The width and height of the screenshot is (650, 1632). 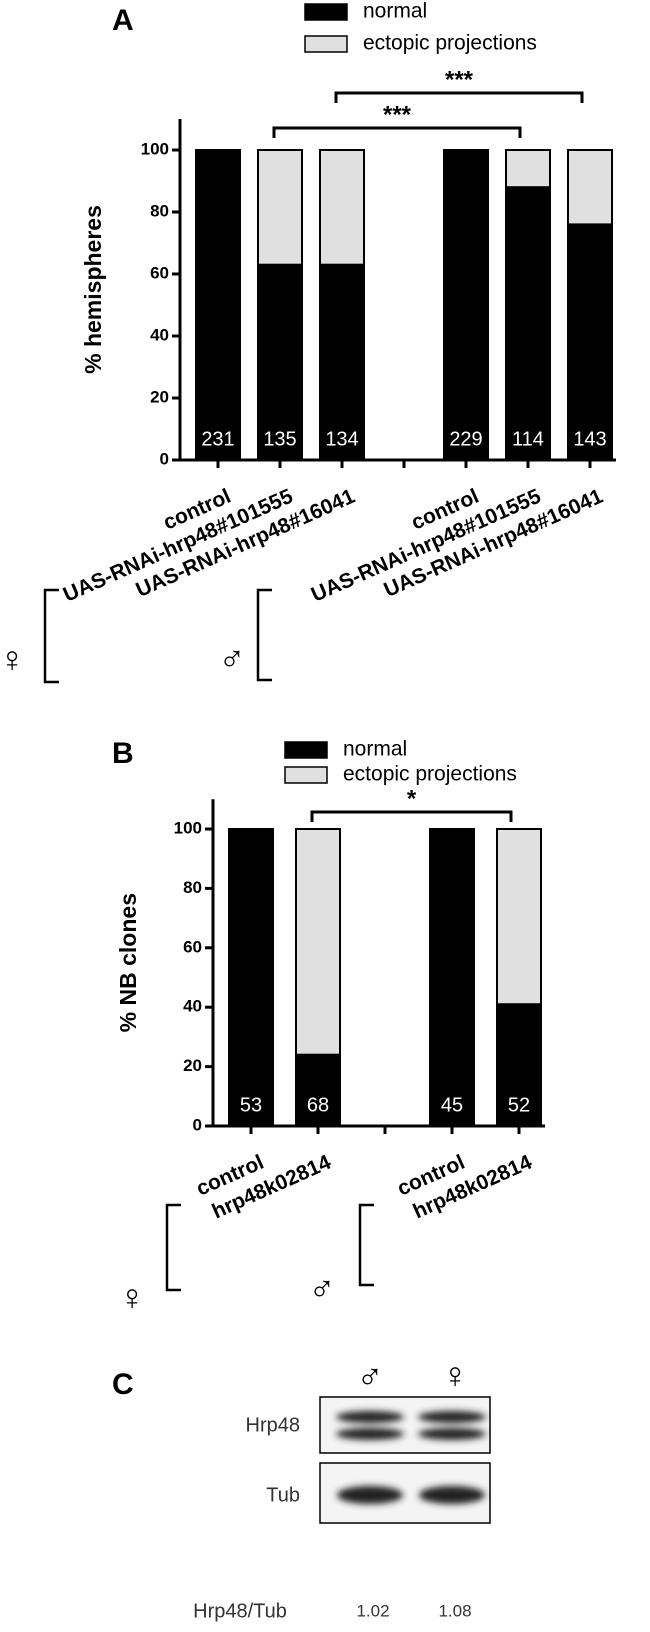 I want to click on ratio-value: 1.08, so click(x=454, y=1610).